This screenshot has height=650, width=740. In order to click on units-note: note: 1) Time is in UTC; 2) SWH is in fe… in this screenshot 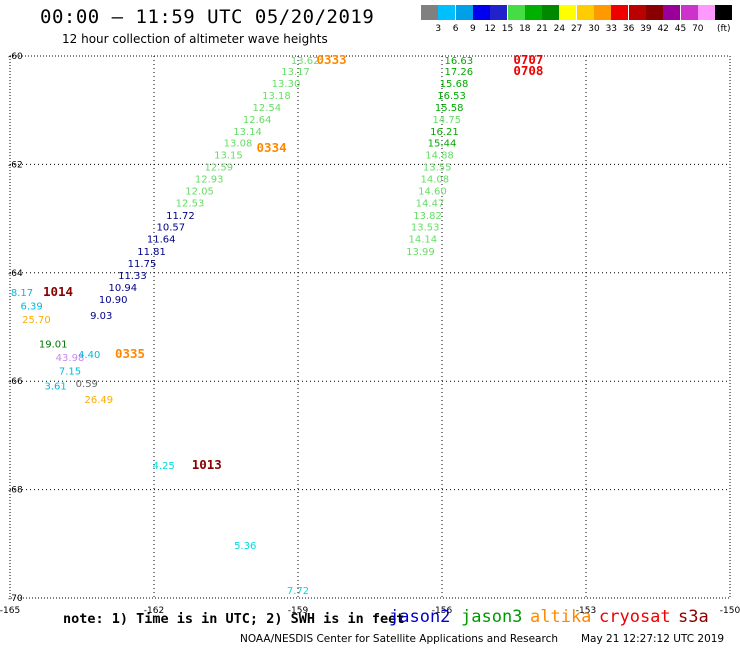, I will do `click(234, 619)`.